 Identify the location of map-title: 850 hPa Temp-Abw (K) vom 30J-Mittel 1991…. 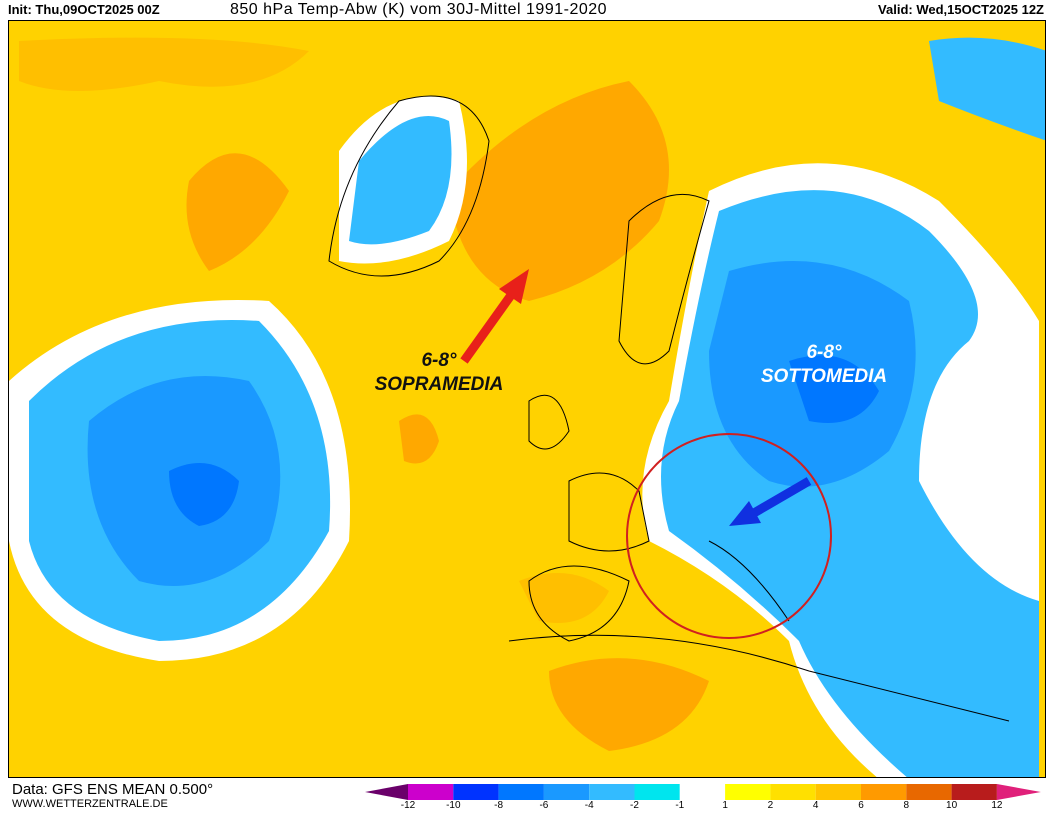
(419, 9).